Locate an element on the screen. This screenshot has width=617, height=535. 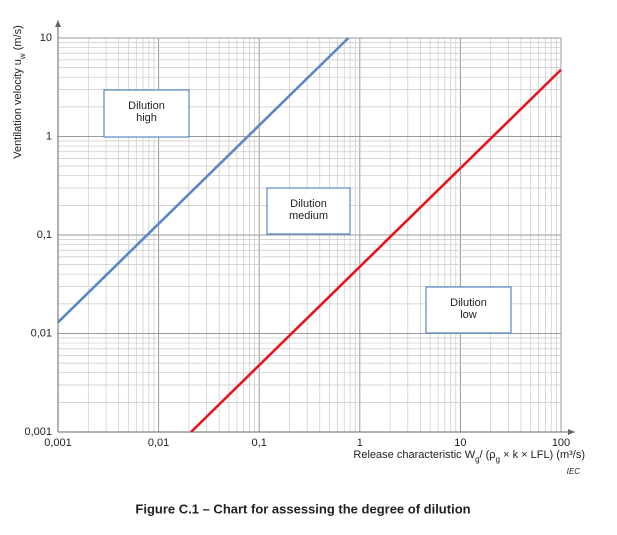
x-tick-label: 0,001 is located at coordinates (58, 443).